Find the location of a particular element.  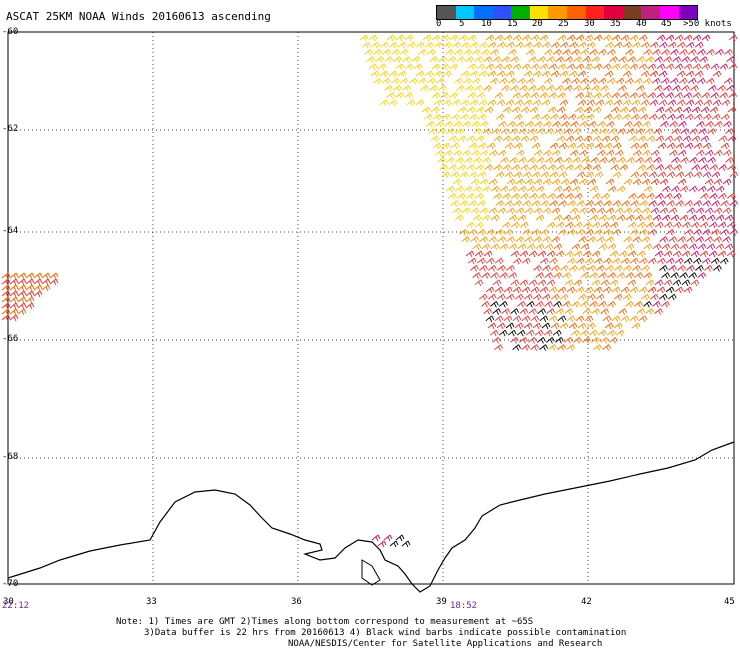

legend-swatch is located at coordinates (650, 12).